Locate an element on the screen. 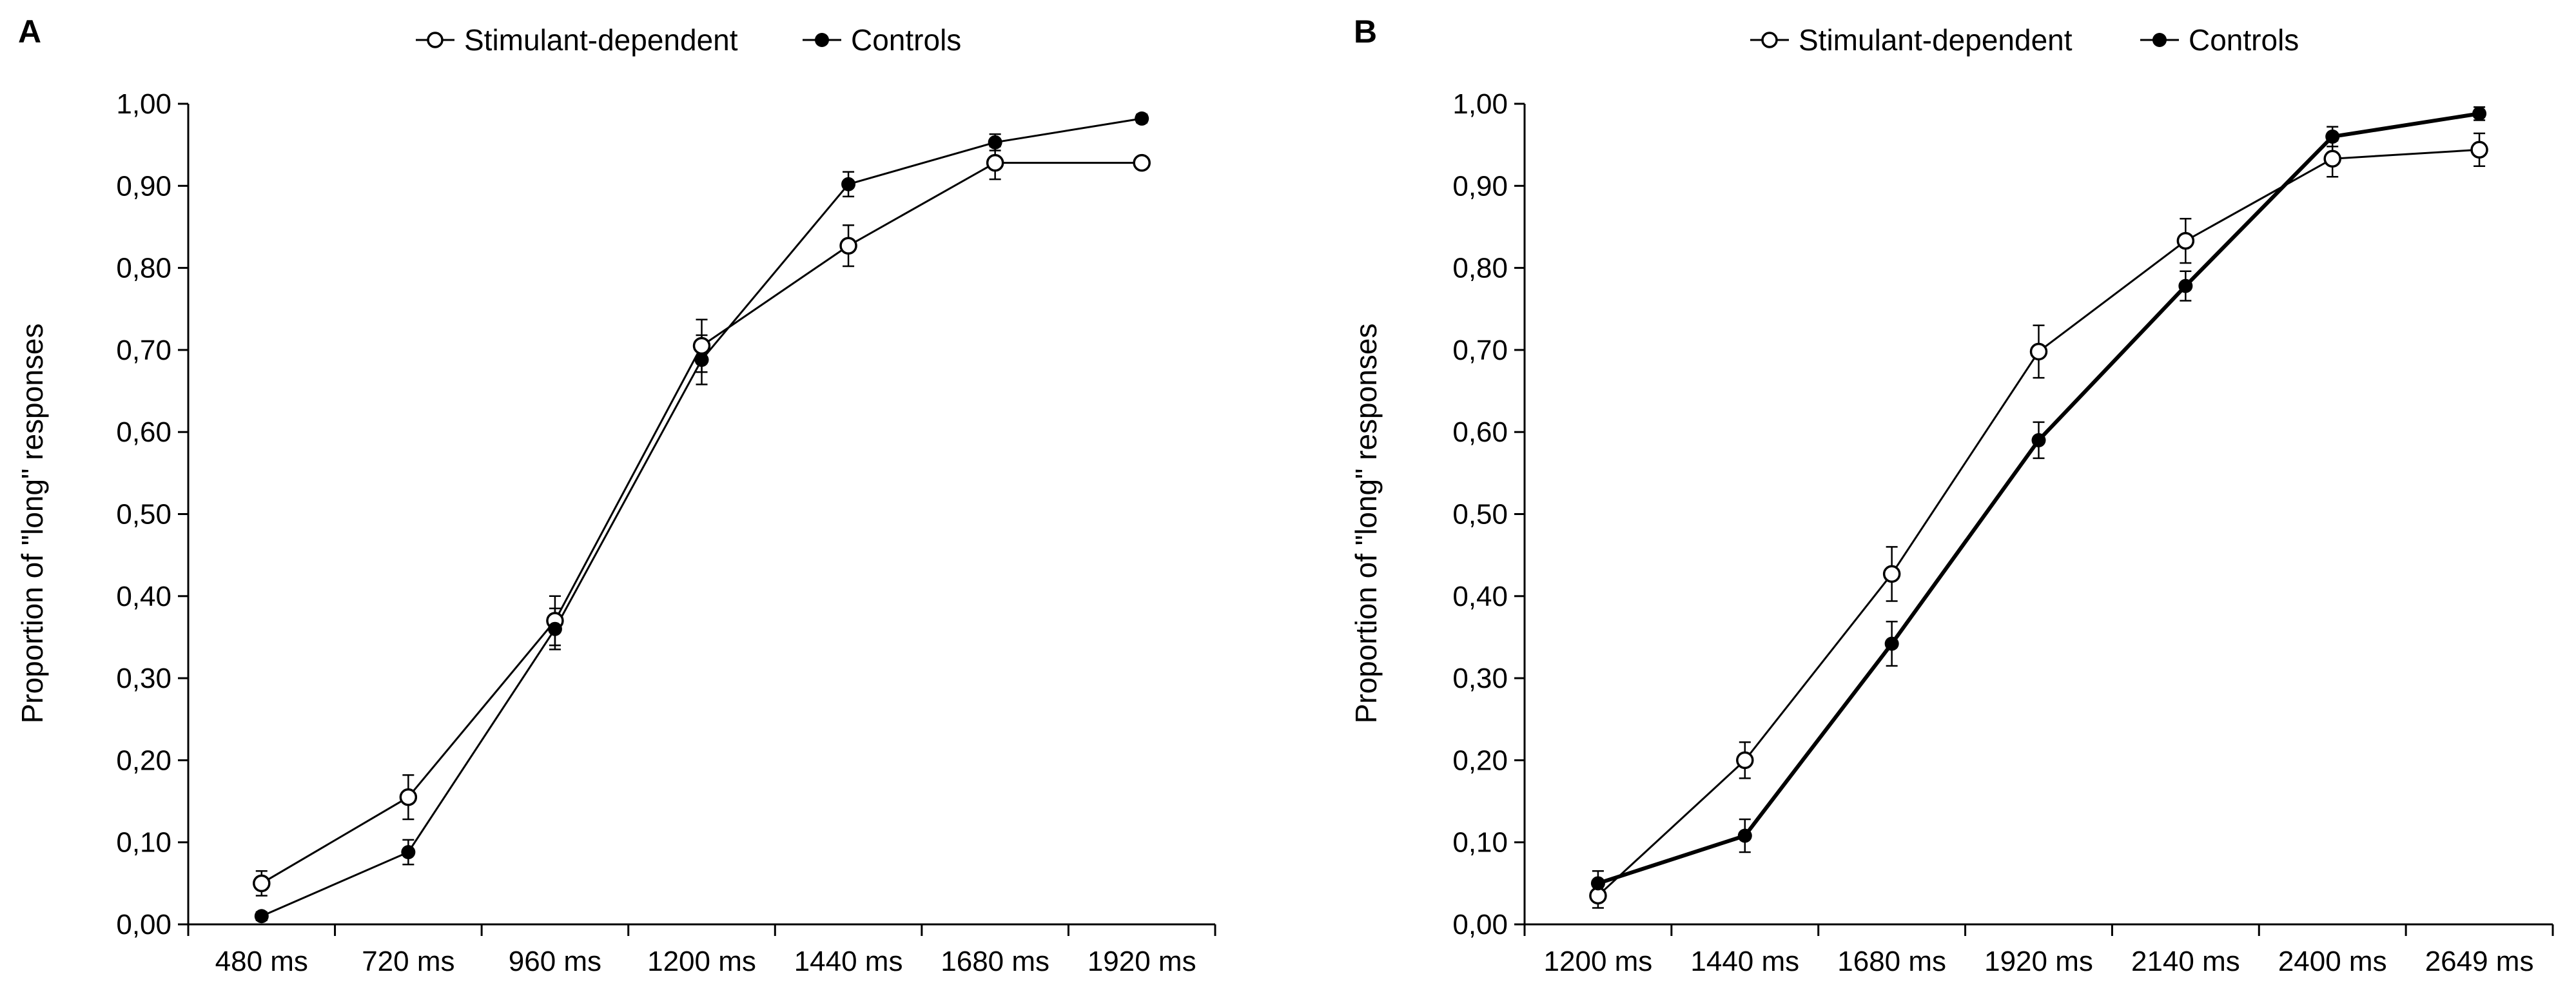  legend-marker-stimulant-b is located at coordinates (1770, 40).